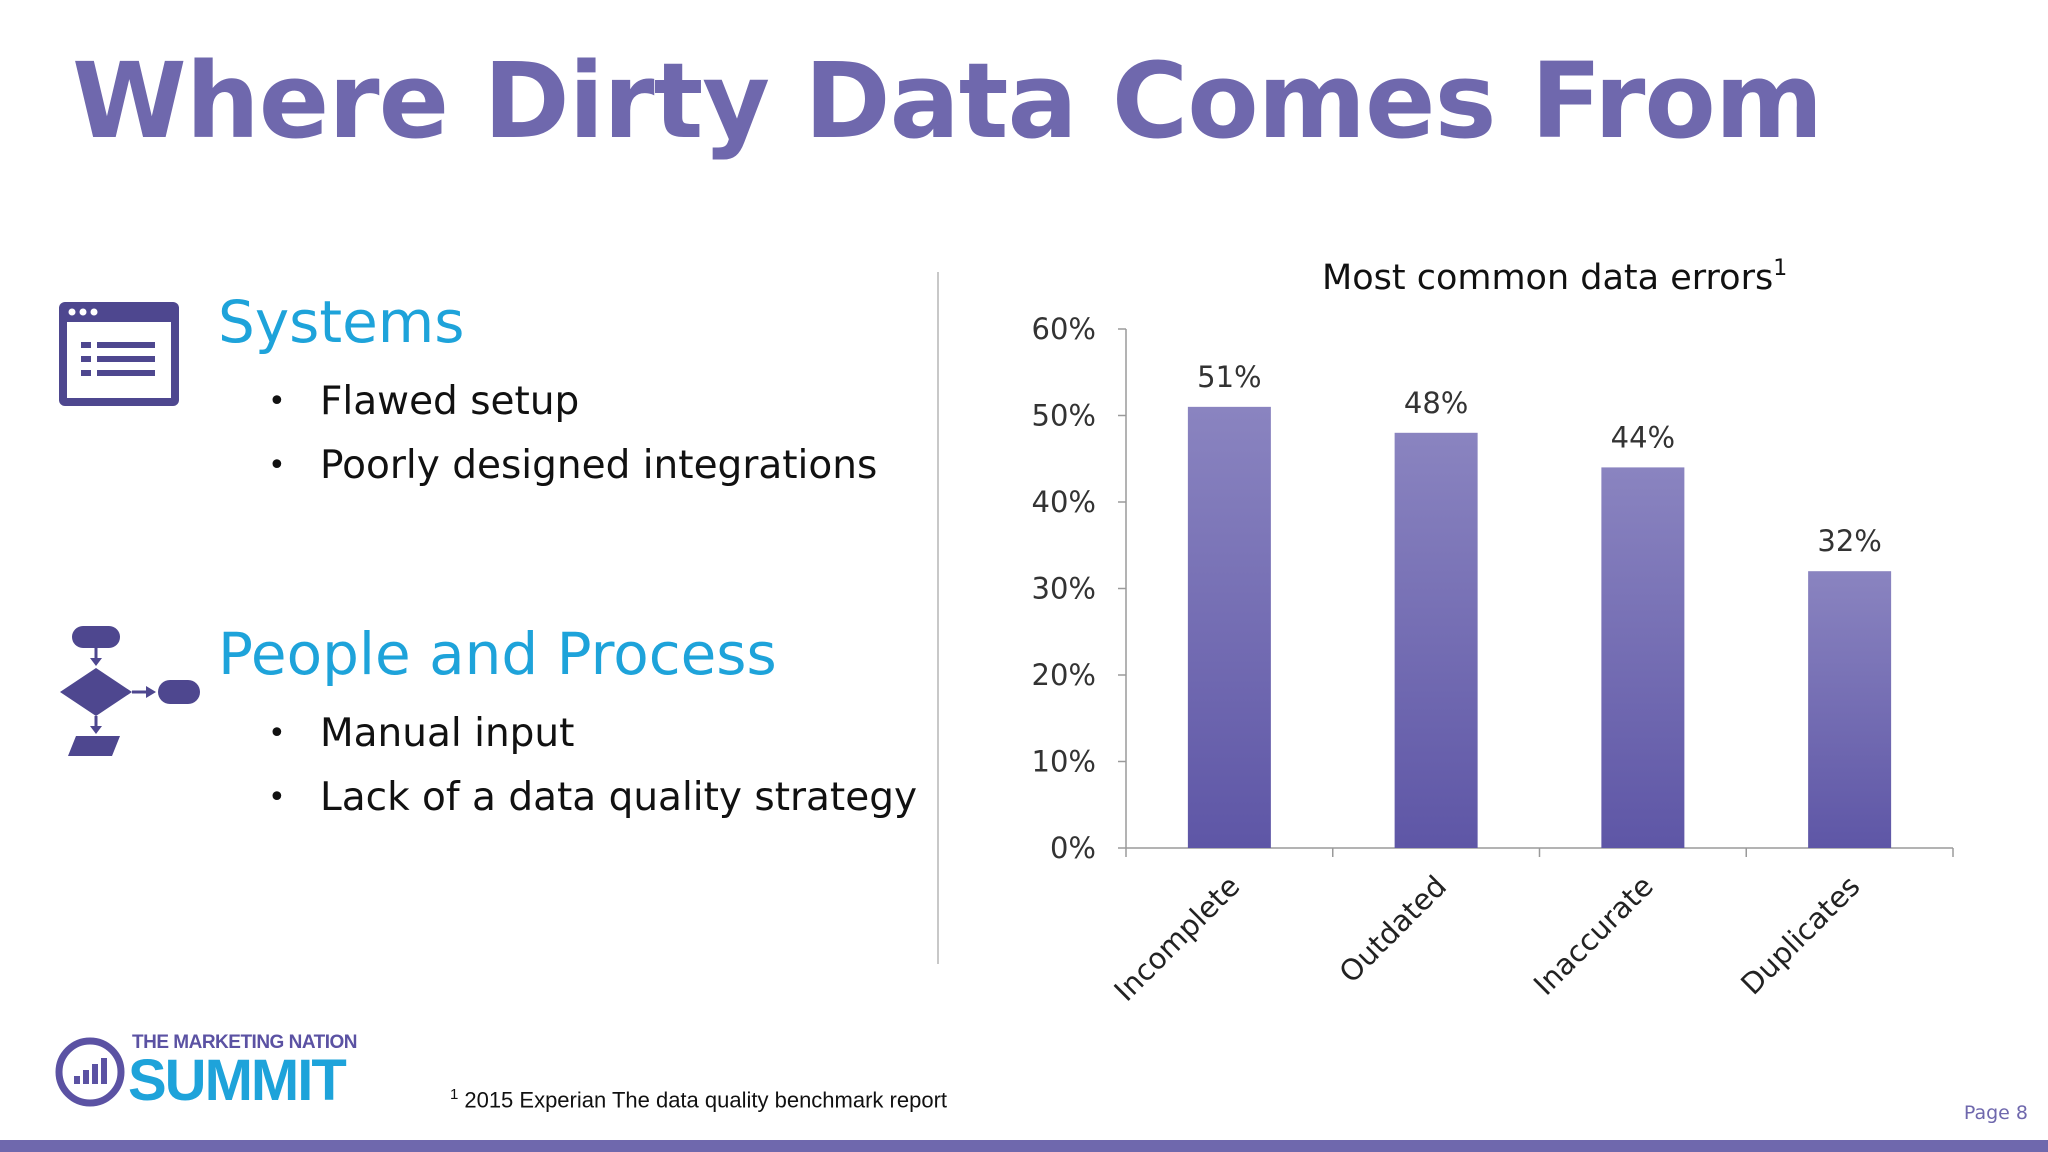 The width and height of the screenshot is (2048, 1152). I want to click on y-tick-label: 40%, so click(1064, 502).